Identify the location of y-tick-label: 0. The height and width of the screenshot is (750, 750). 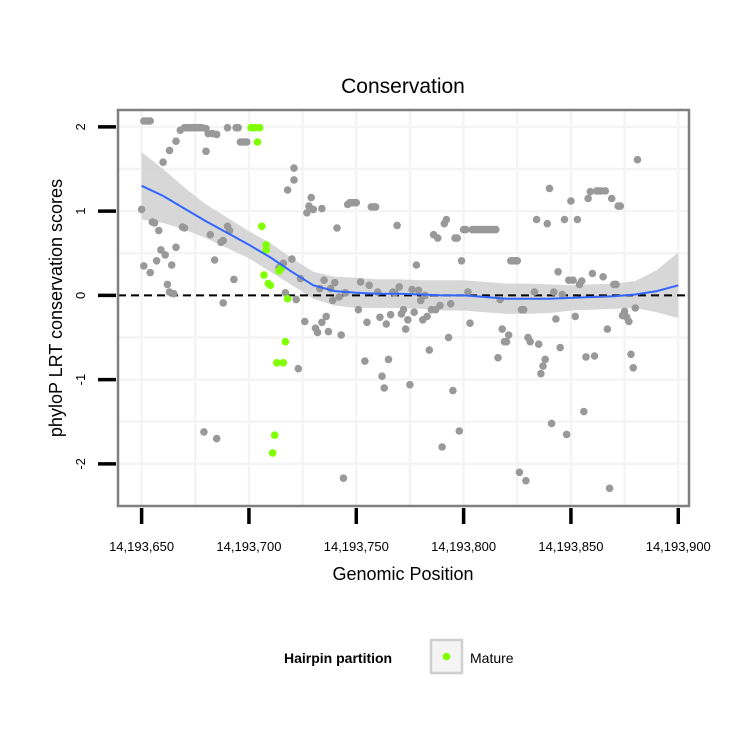
(80, 295).